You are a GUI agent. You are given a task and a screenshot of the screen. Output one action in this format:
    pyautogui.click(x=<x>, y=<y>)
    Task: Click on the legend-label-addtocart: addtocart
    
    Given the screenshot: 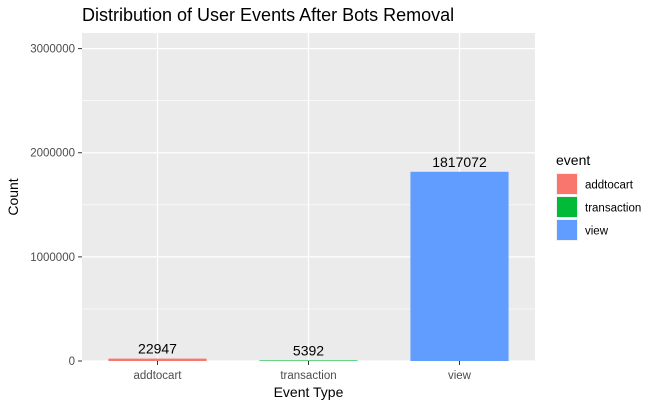 What is the action you would take?
    pyautogui.click(x=609, y=186)
    